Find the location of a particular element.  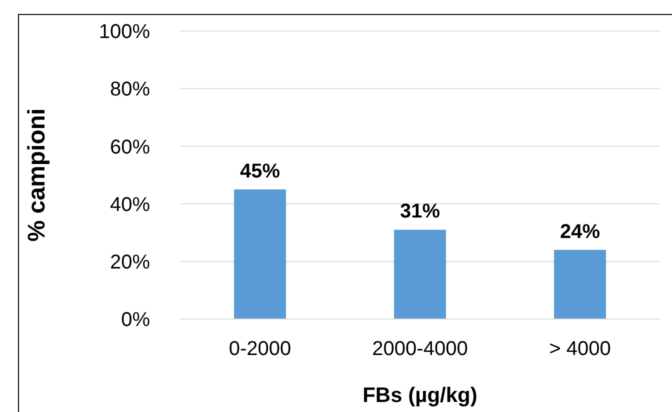

x-tick-label: 0-2000 is located at coordinates (260, 349).